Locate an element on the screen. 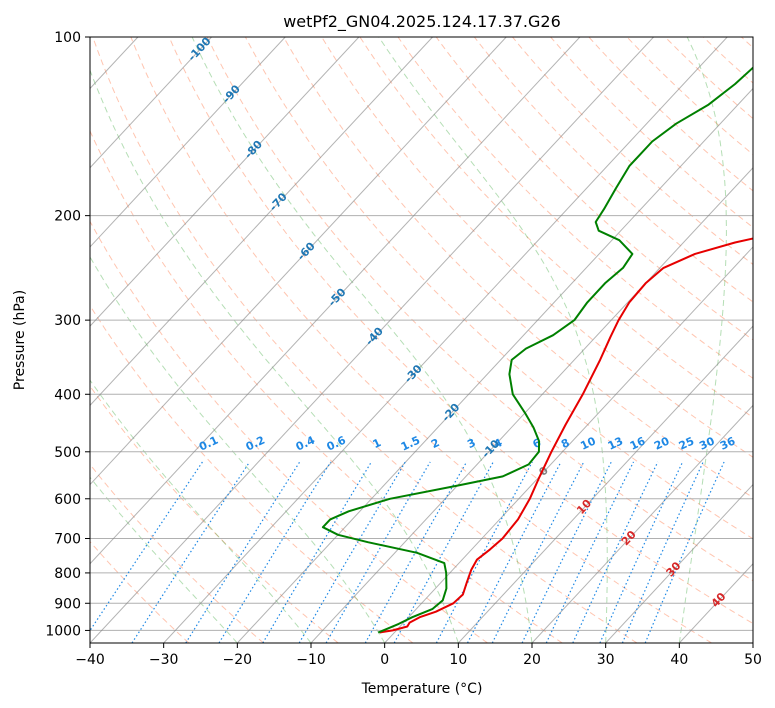 The image size is (775, 708). mixing-ratio-label: 10 is located at coordinates (588, 443).